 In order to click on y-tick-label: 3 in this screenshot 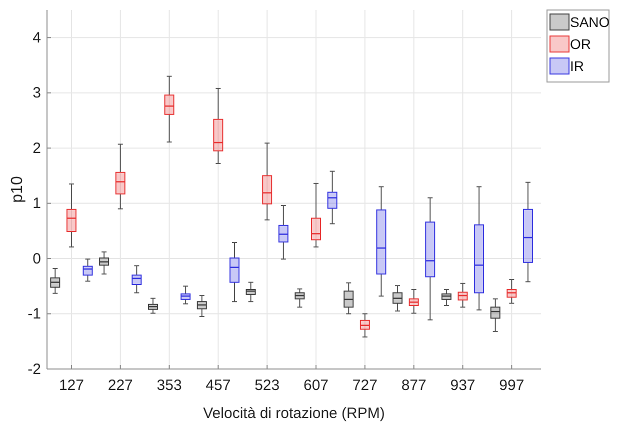, I will do `click(36, 93)`.